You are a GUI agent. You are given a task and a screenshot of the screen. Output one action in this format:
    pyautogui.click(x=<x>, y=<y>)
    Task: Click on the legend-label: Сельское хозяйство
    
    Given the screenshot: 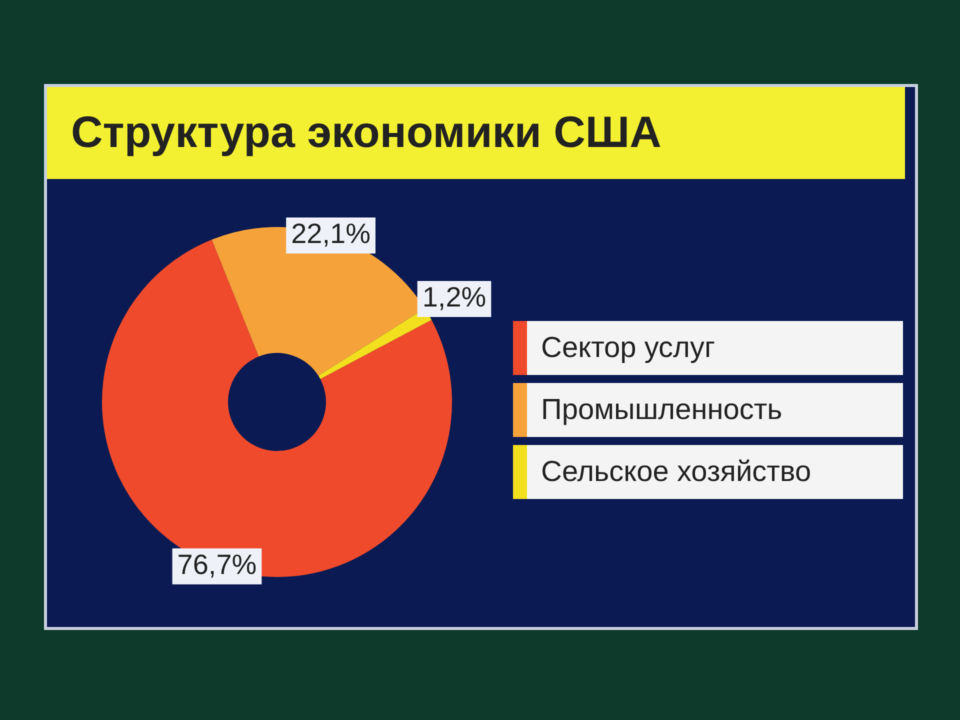 What is the action you would take?
    pyautogui.click(x=676, y=472)
    